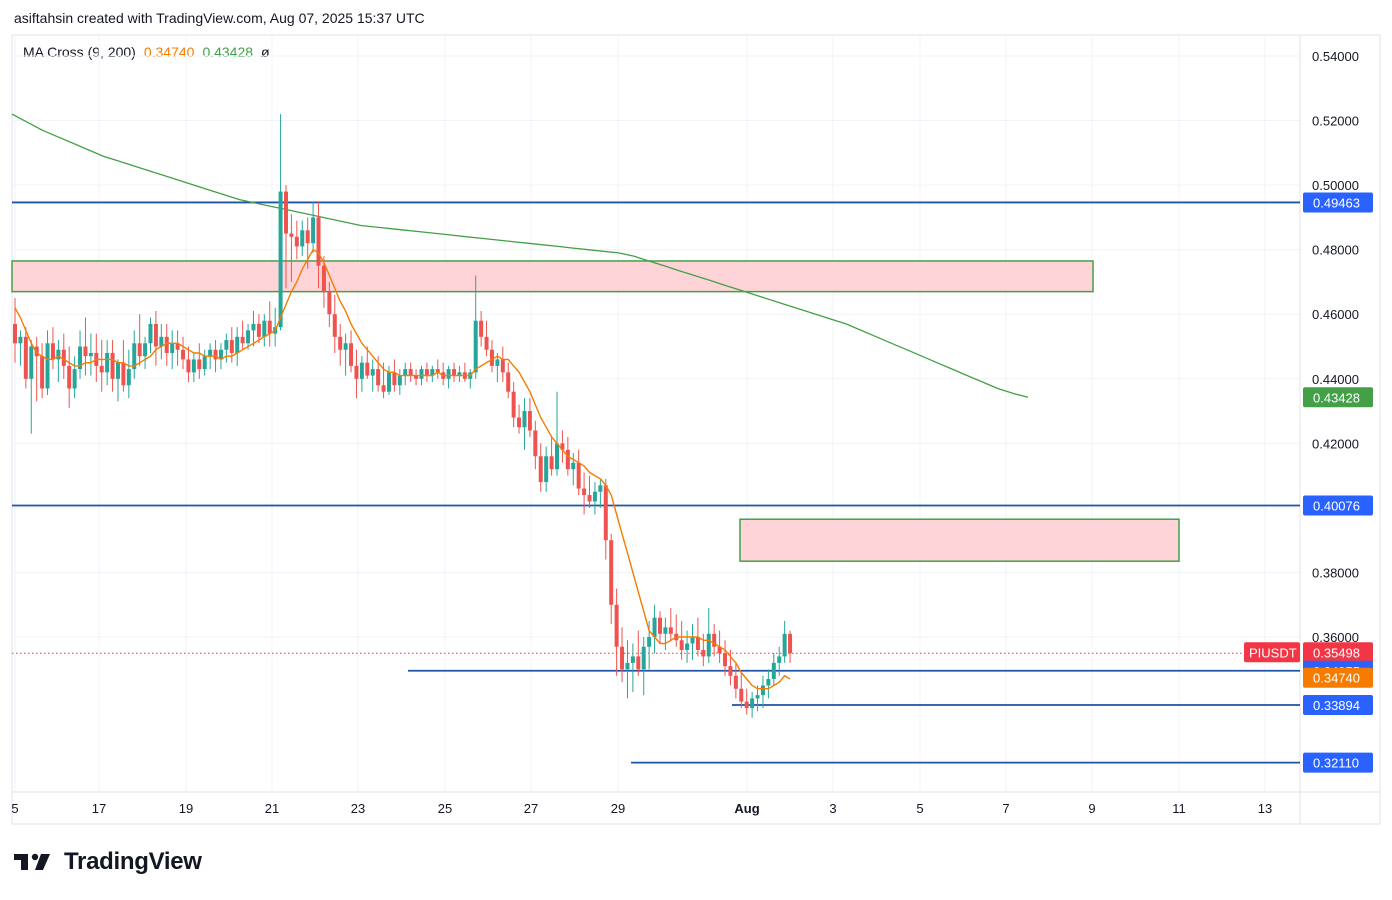  What do you see at coordinates (1005, 808) in the screenshot?
I see `date-tick-label: 7` at bounding box center [1005, 808].